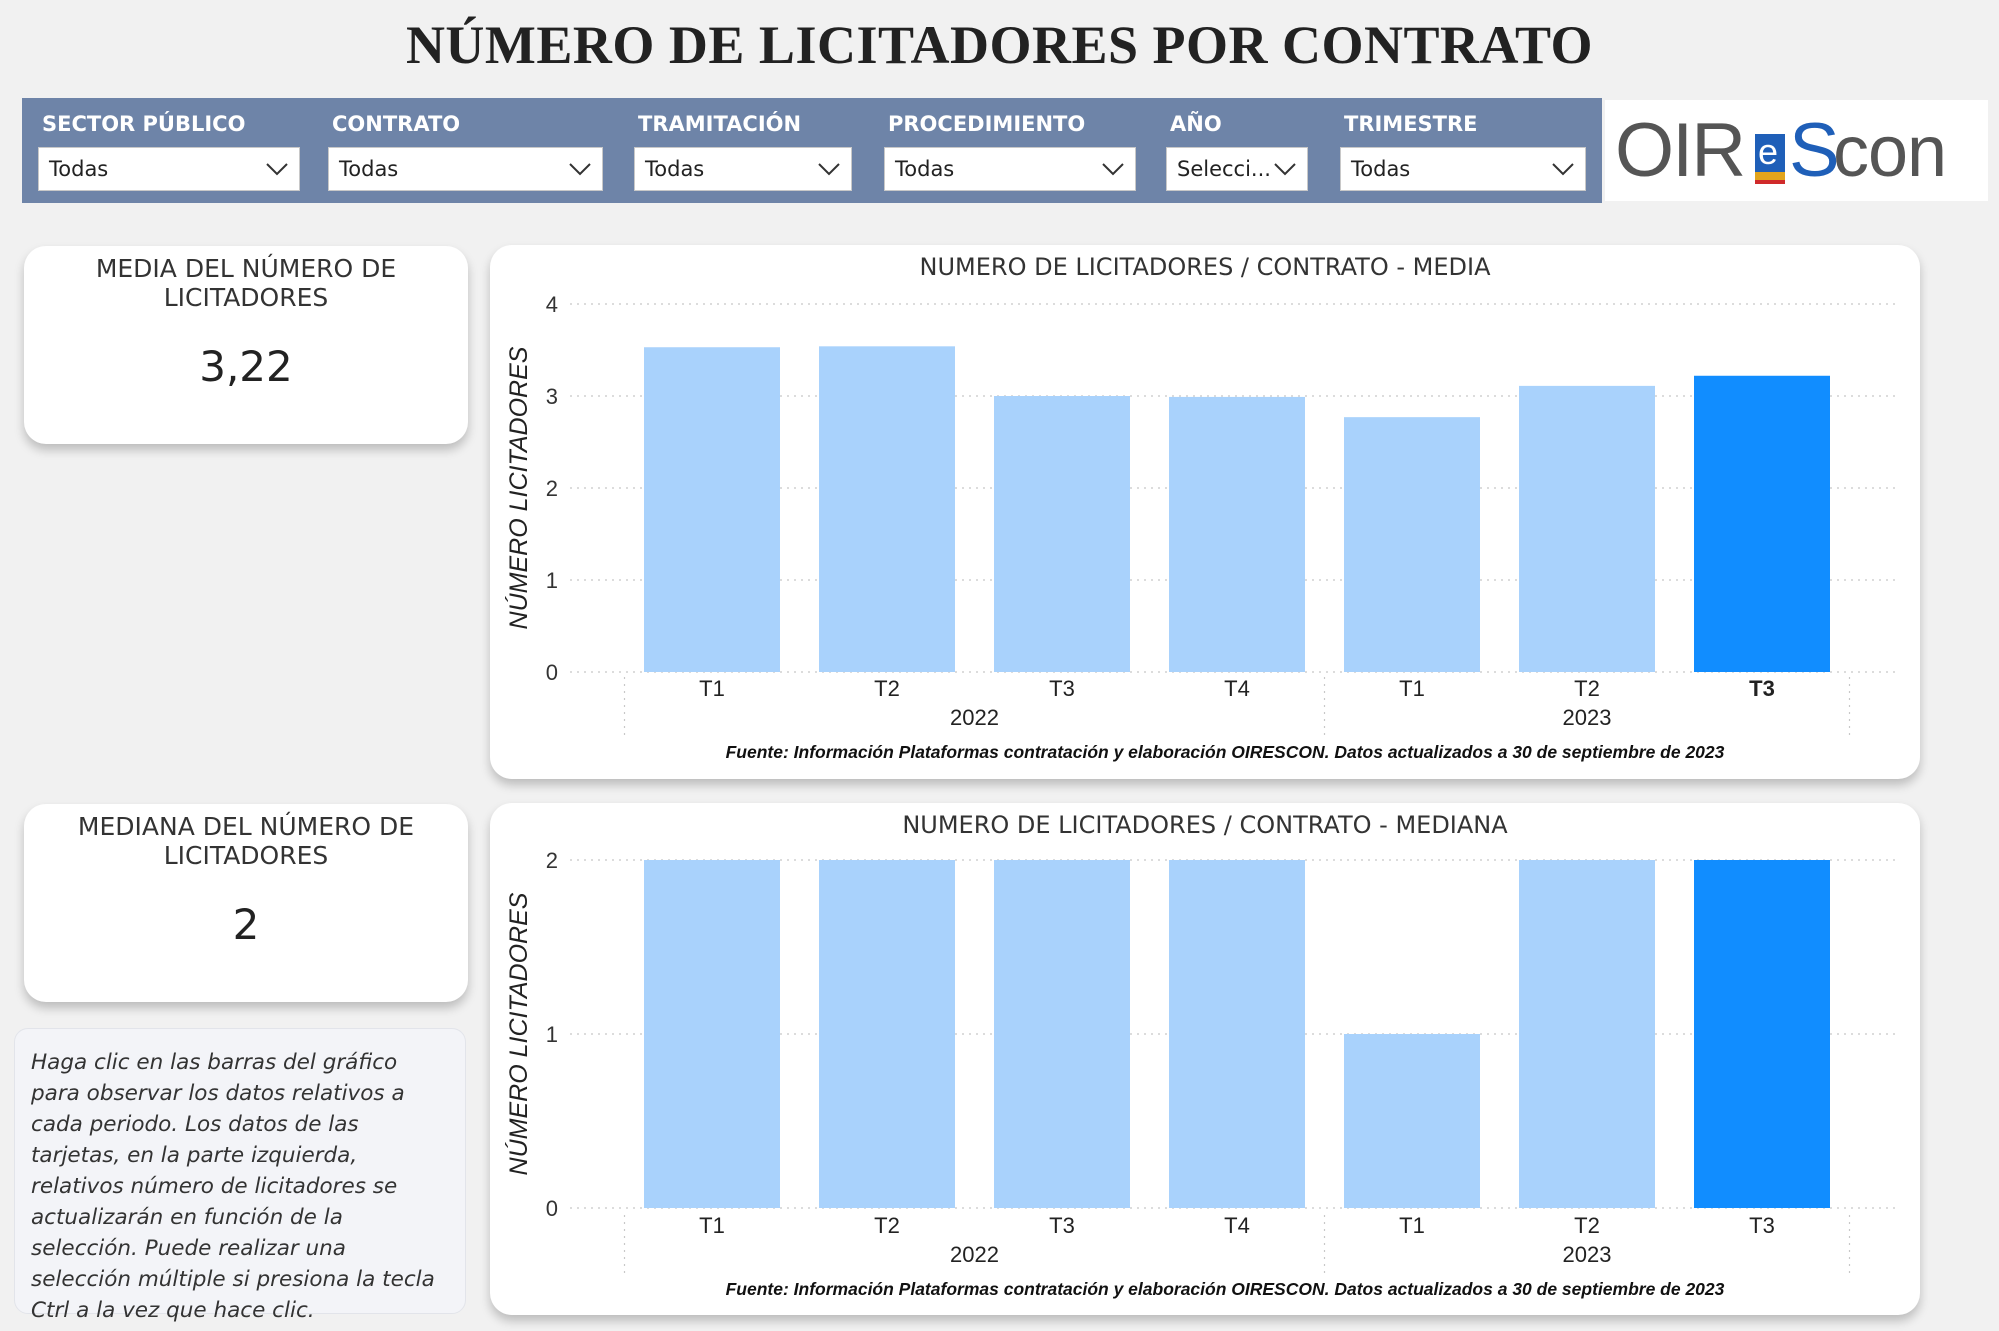  I want to click on kpi-mean-card: MEDIA DEL NÚMERO DE LICITADORES 3,22, so click(246, 345).